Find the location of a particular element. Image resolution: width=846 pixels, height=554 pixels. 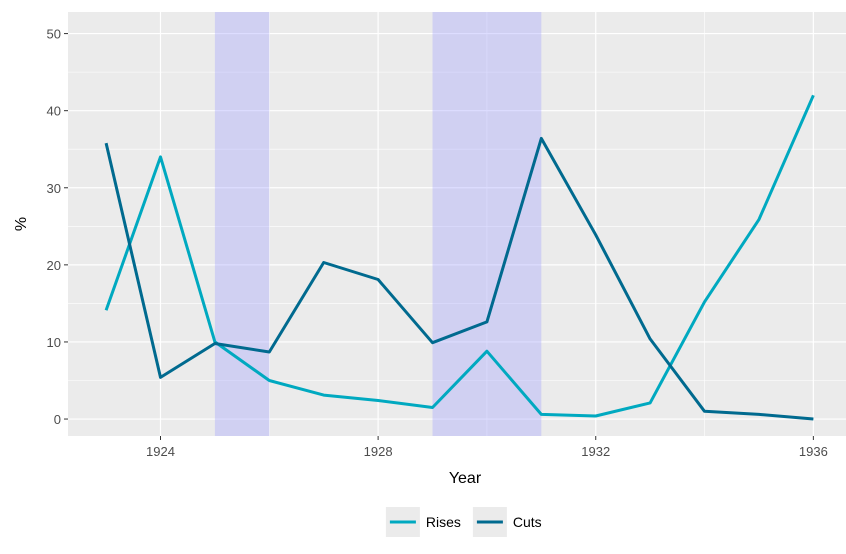

y-tick-label: 30 is located at coordinates (54, 188).